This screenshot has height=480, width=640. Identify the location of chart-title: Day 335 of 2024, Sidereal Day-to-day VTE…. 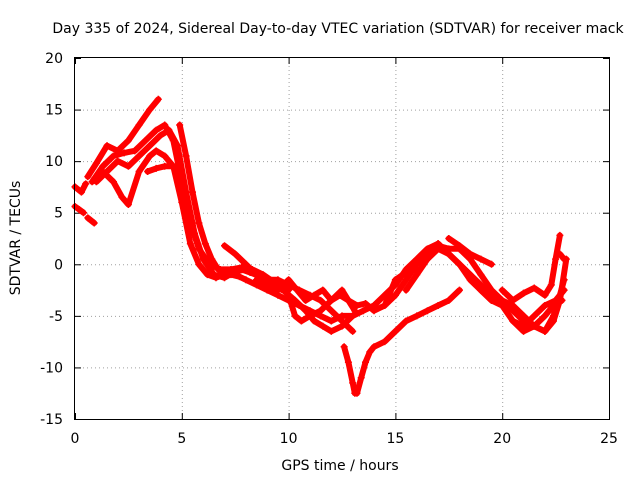
(338, 29).